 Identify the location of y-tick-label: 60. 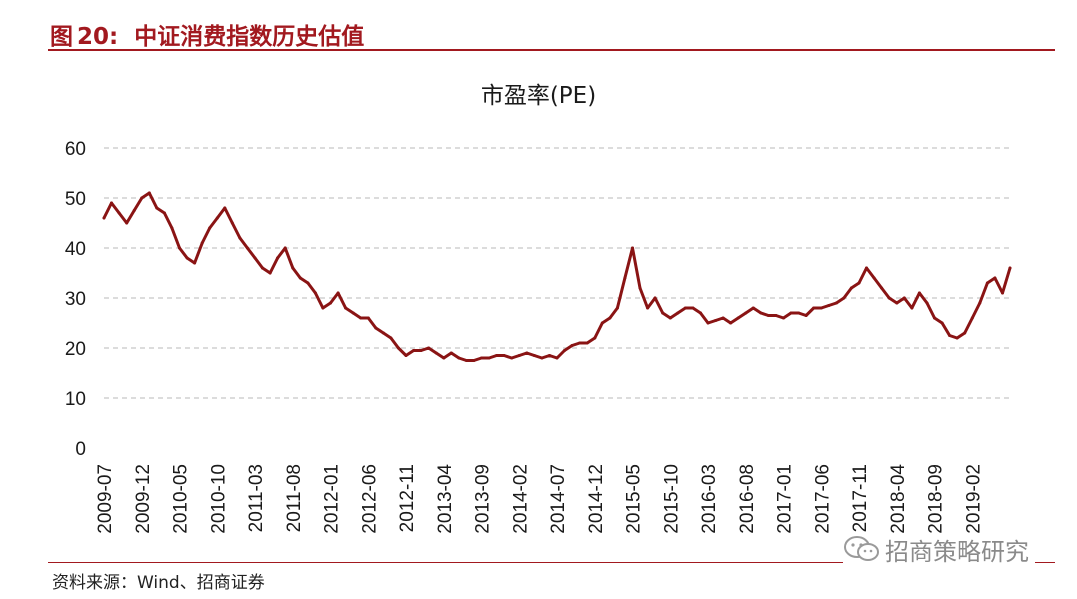
(75, 149).